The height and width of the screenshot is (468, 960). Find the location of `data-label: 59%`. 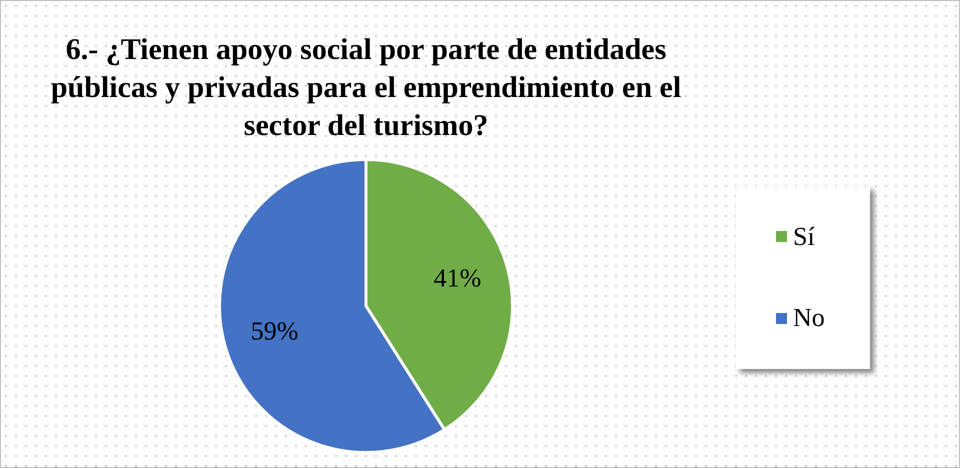

data-label: 59% is located at coordinates (274, 331).